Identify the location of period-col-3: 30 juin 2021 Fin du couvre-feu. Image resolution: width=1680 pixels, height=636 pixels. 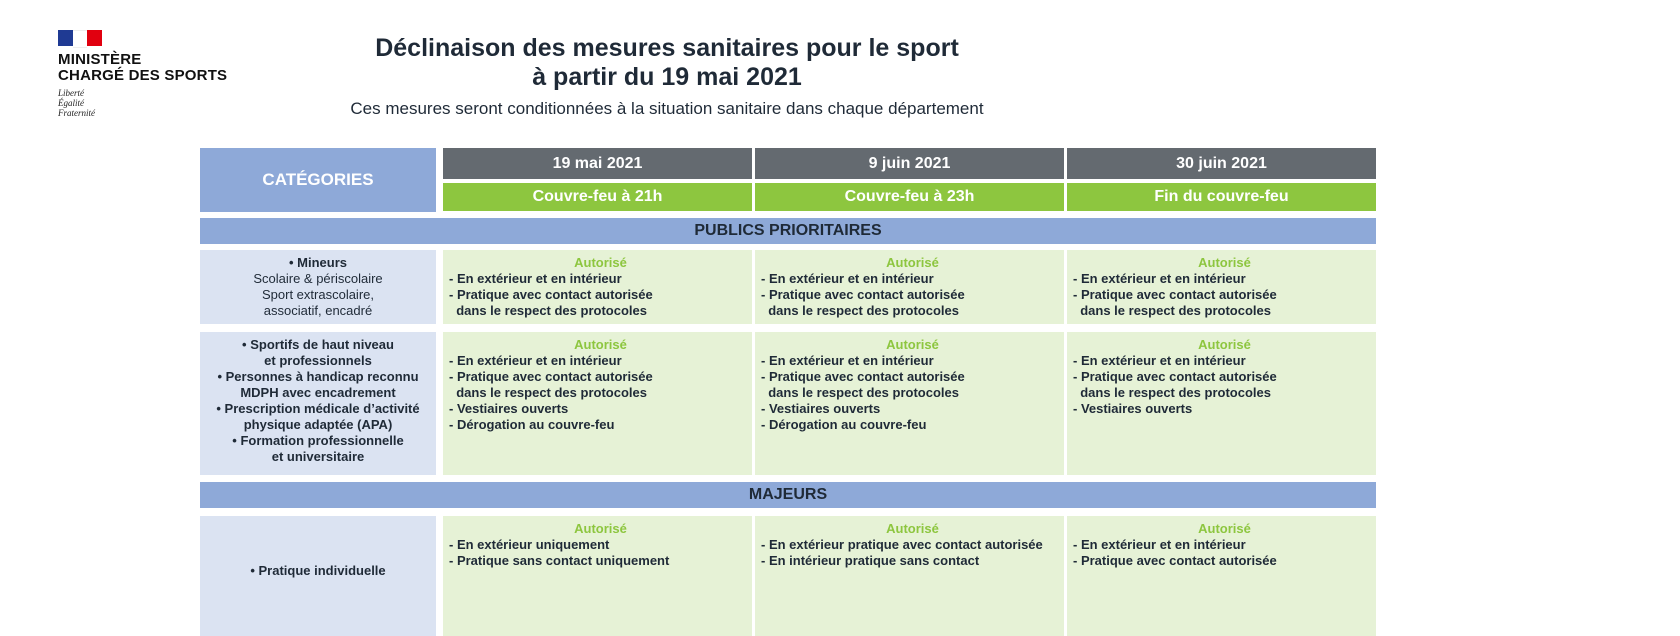
(1221, 180).